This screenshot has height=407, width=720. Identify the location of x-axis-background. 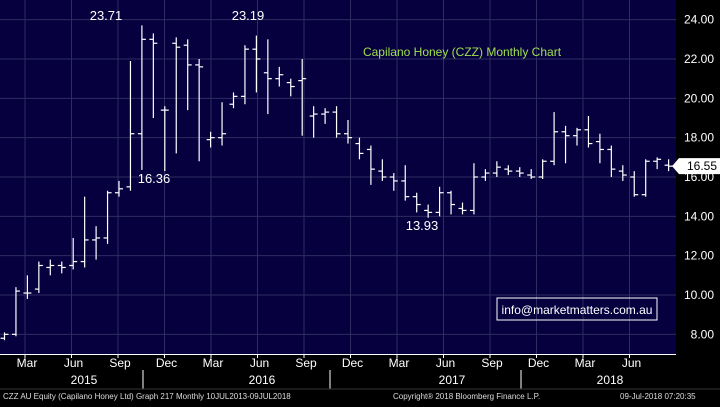
(360, 371).